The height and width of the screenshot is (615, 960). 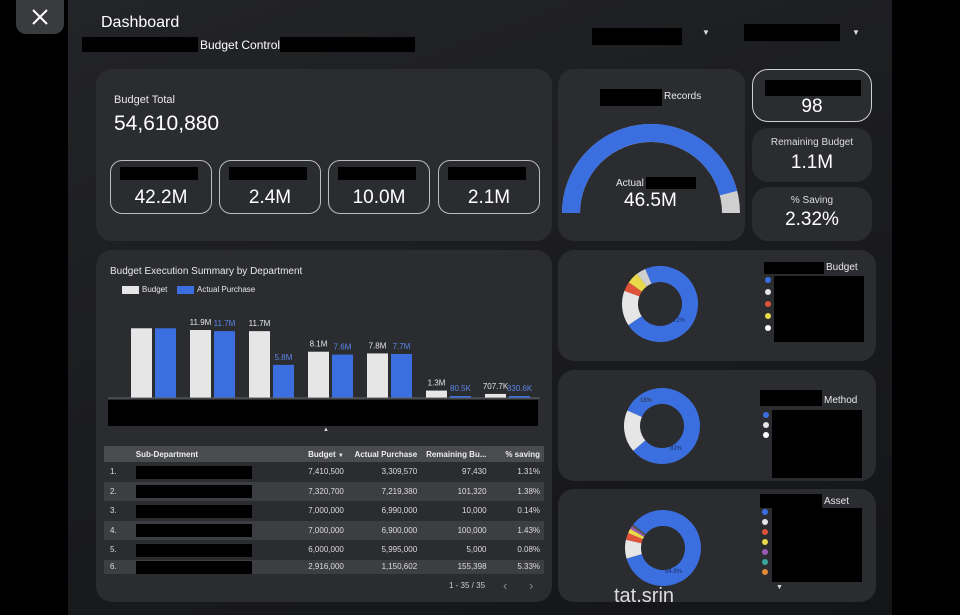 I want to click on budget-legend-box, so click(x=819, y=309).